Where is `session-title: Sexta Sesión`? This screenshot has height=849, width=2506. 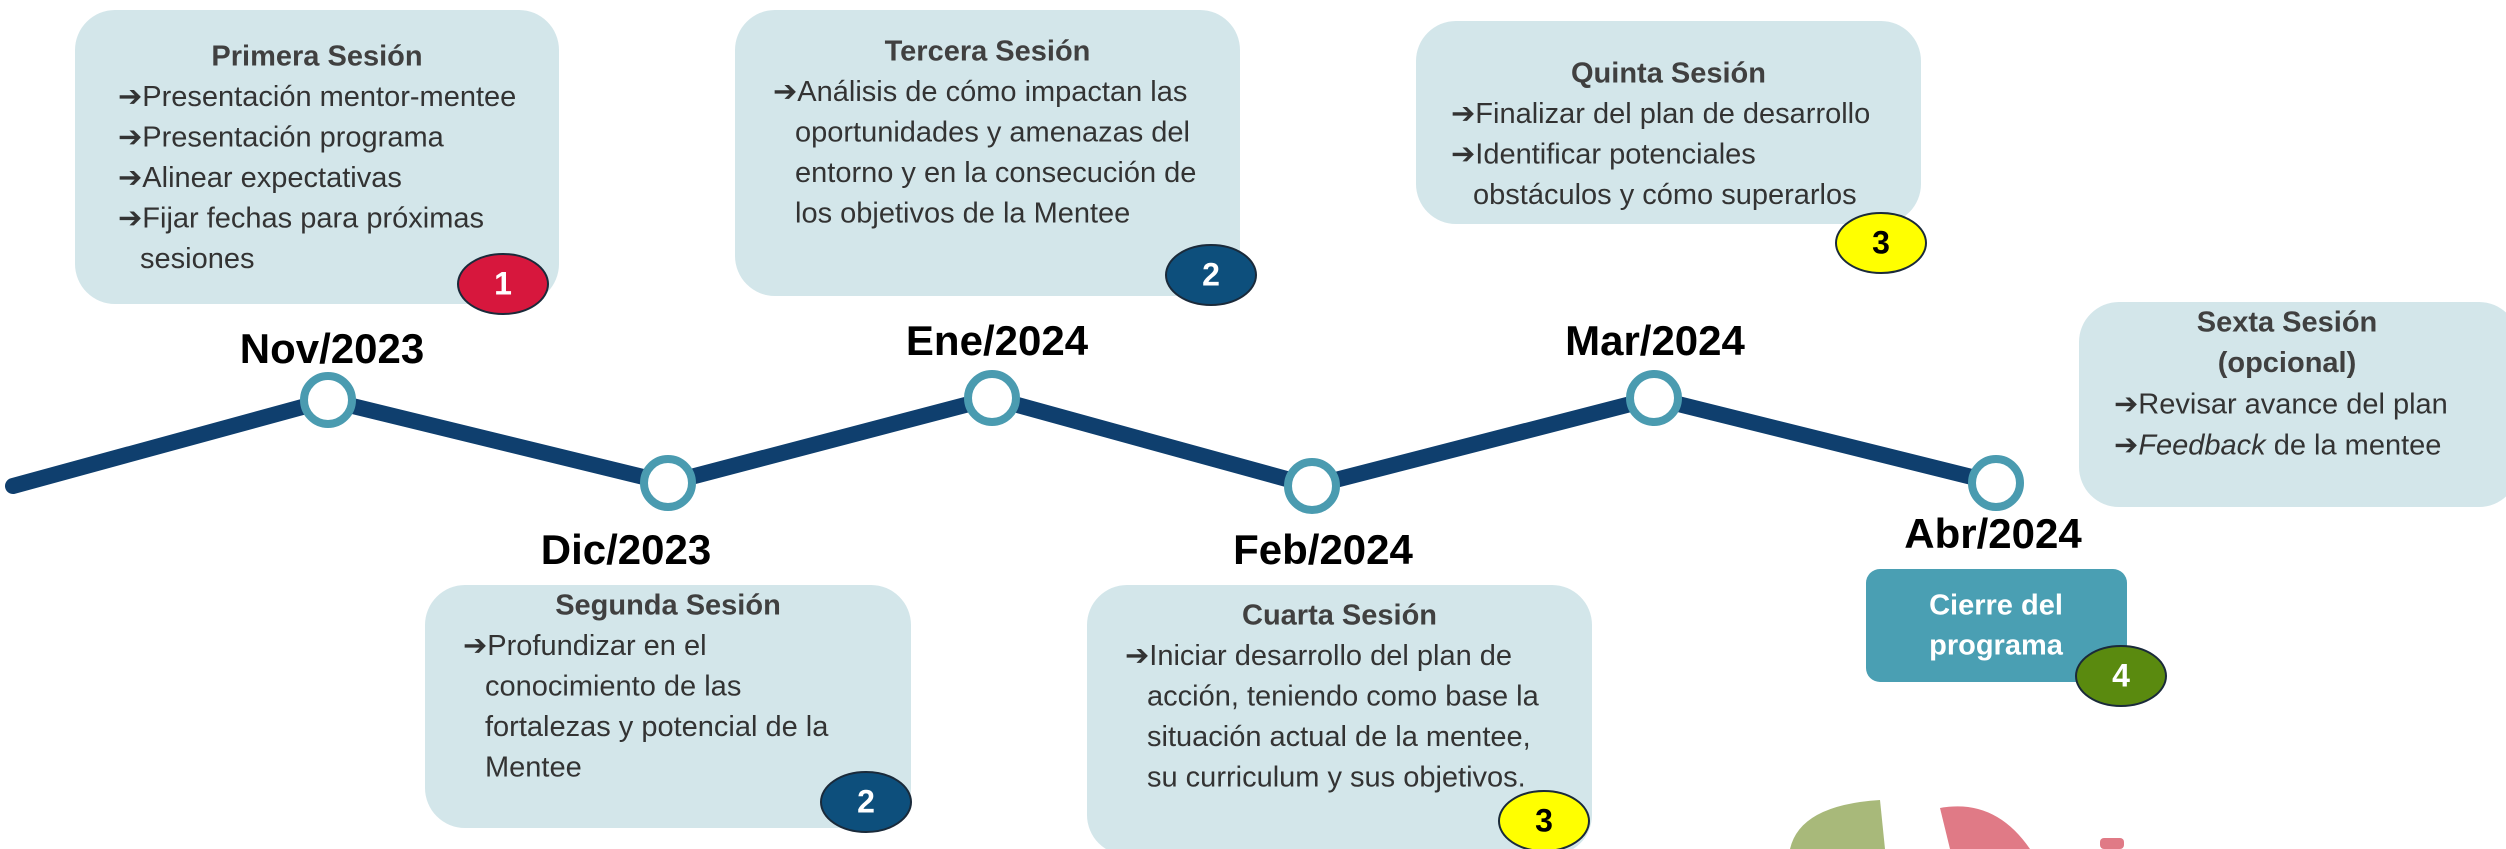
session-title: Sexta Sesión is located at coordinates (2287, 323).